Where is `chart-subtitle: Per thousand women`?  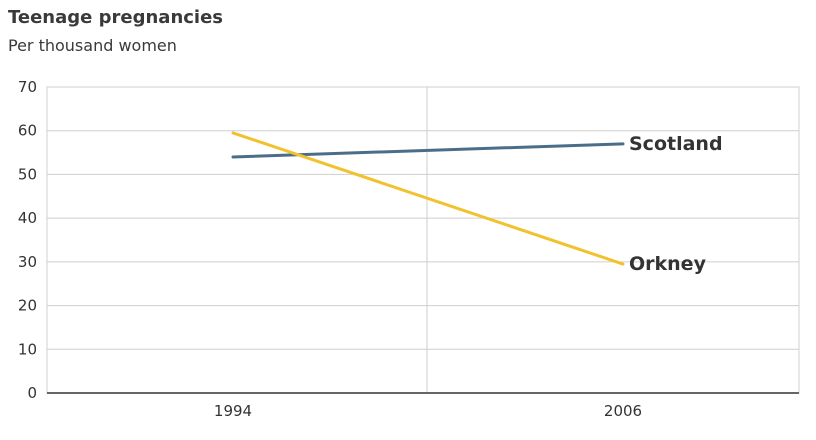 chart-subtitle: Per thousand women is located at coordinates (92, 45).